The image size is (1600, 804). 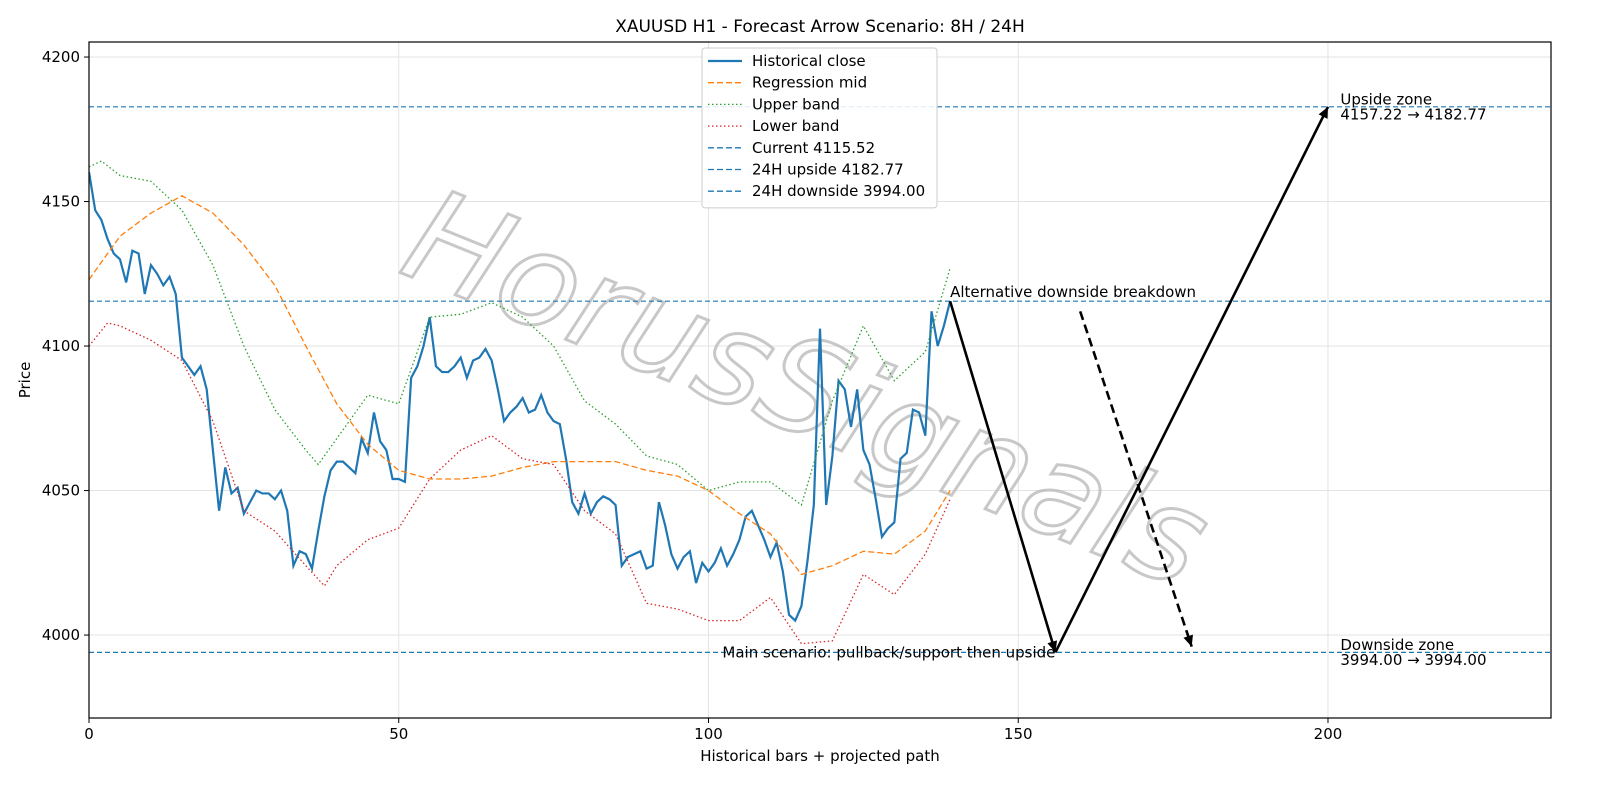 What do you see at coordinates (89, 734) in the screenshot?
I see `x-tick-label: 0` at bounding box center [89, 734].